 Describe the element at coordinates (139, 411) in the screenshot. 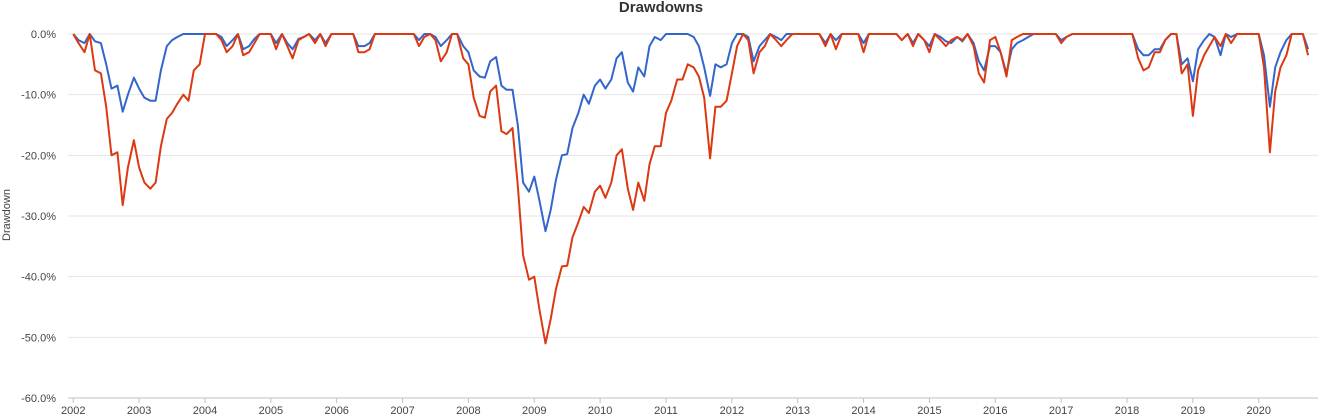

I see `x-tick-label: 2003` at that location.